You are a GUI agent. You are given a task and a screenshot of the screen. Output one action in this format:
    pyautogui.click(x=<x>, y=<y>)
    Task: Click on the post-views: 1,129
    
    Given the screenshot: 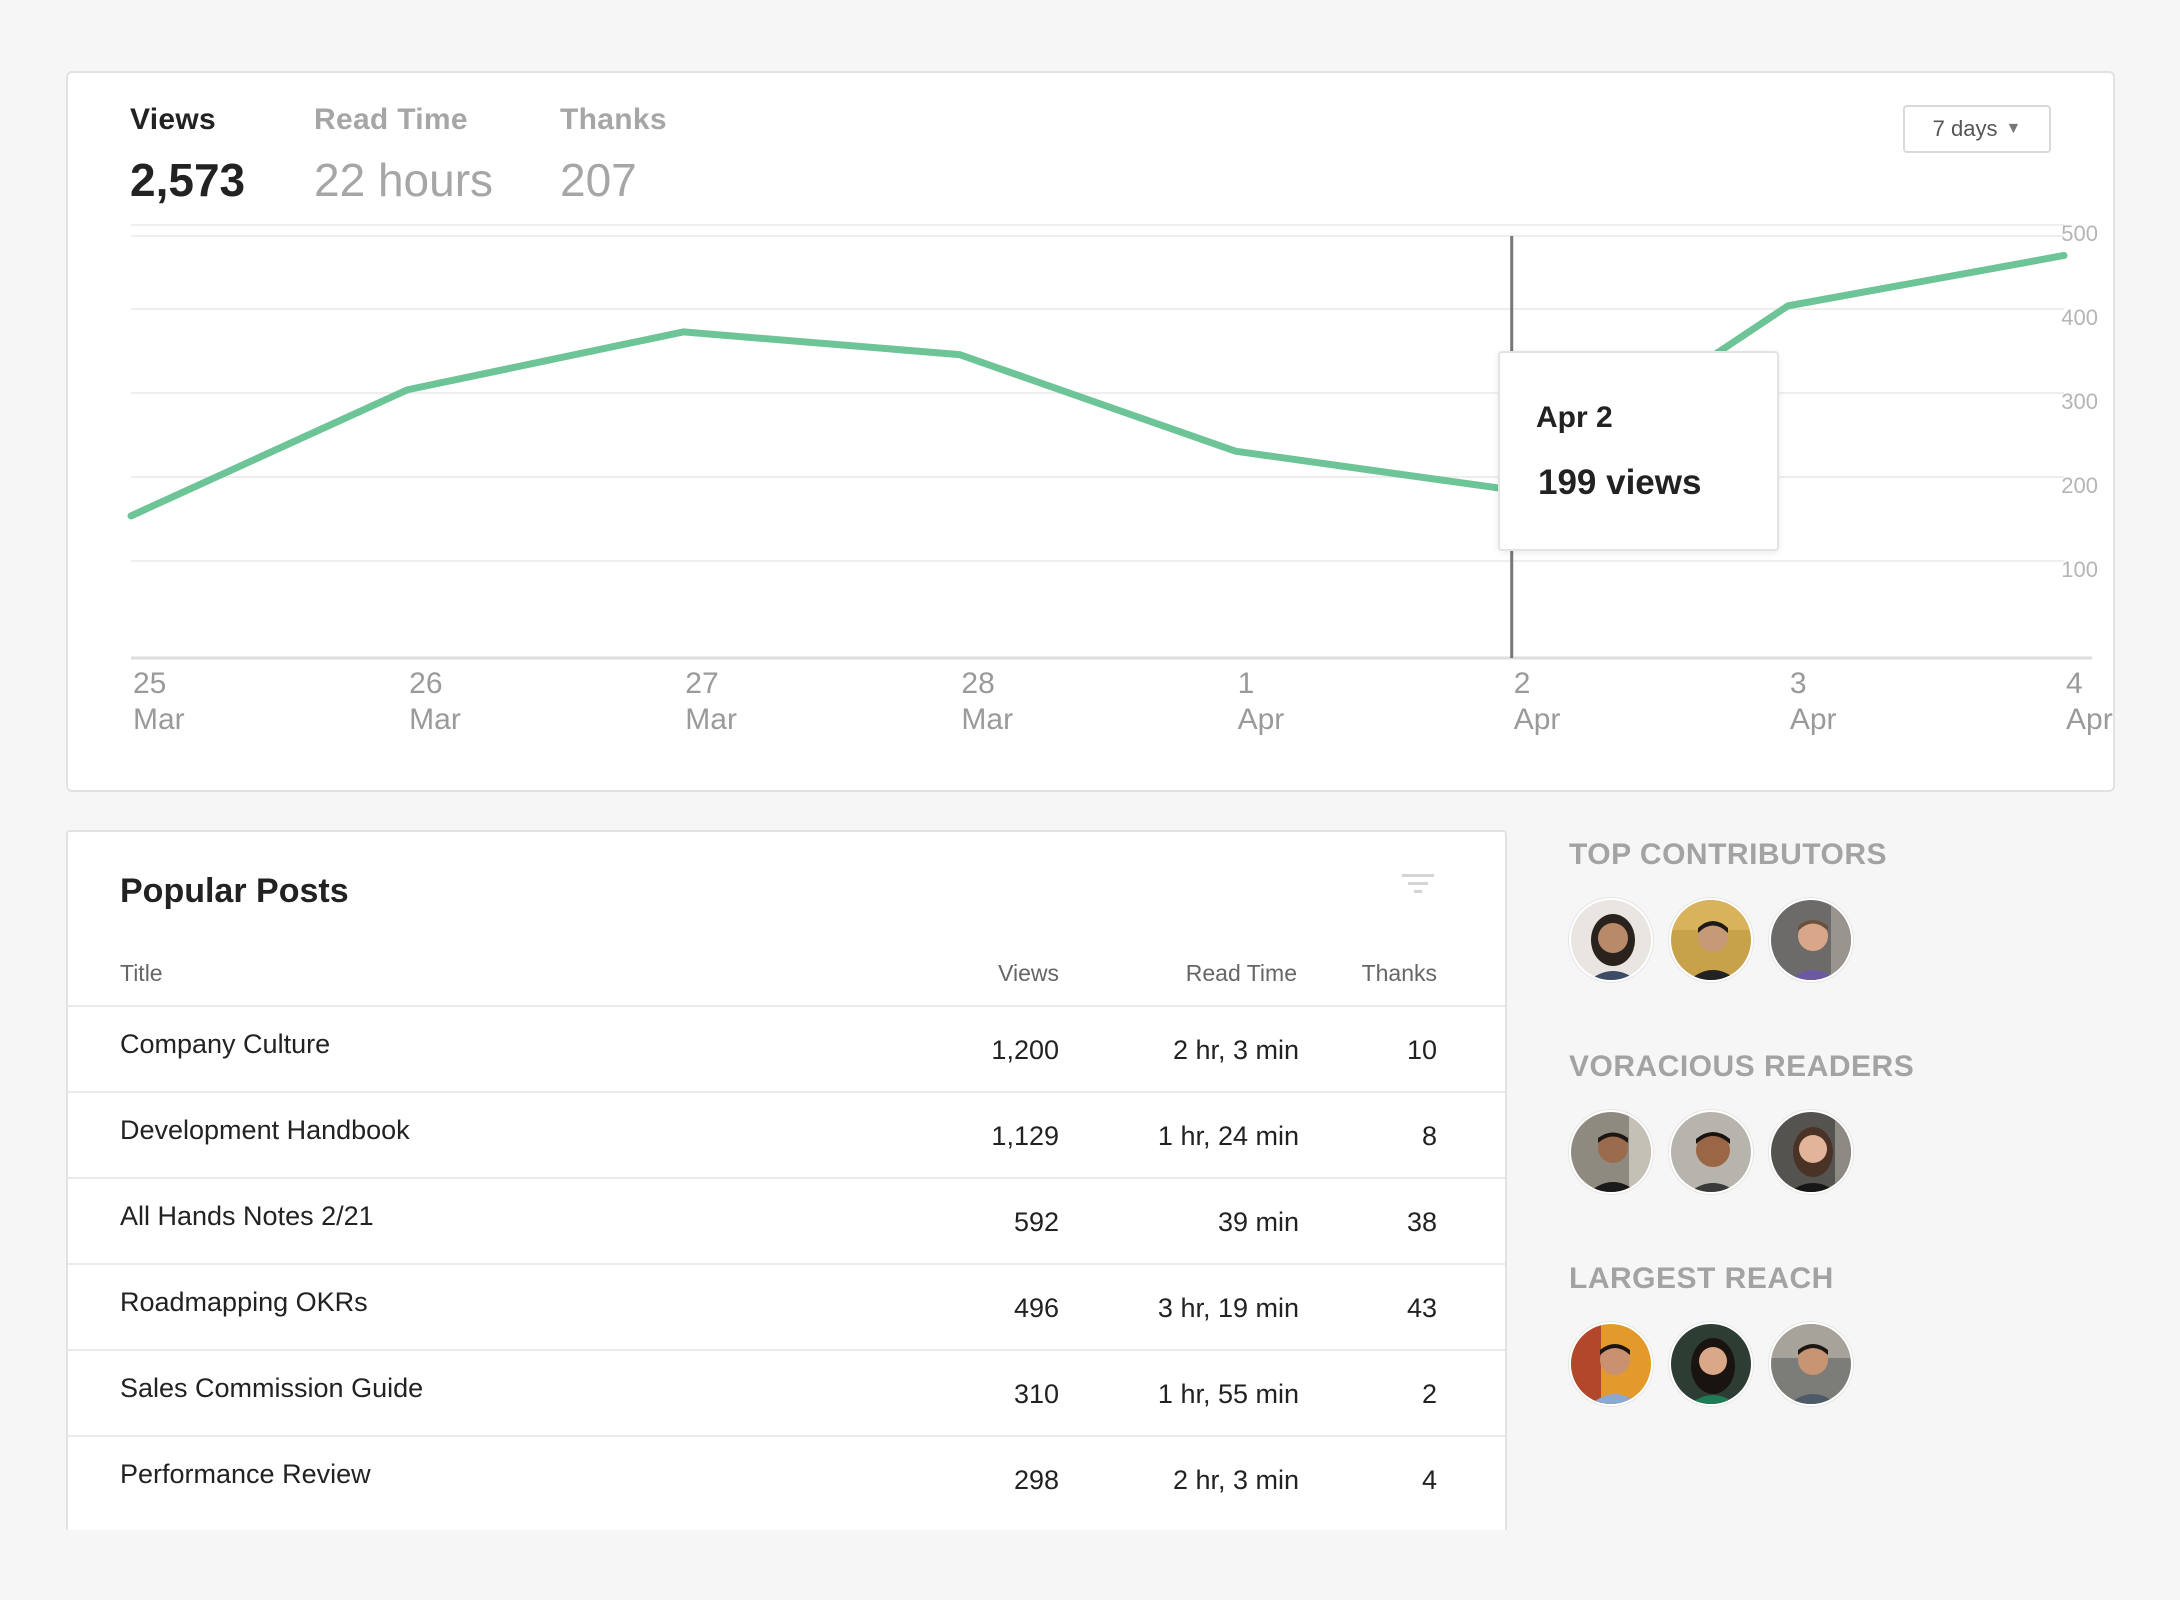 What is the action you would take?
    pyautogui.click(x=1025, y=1136)
    